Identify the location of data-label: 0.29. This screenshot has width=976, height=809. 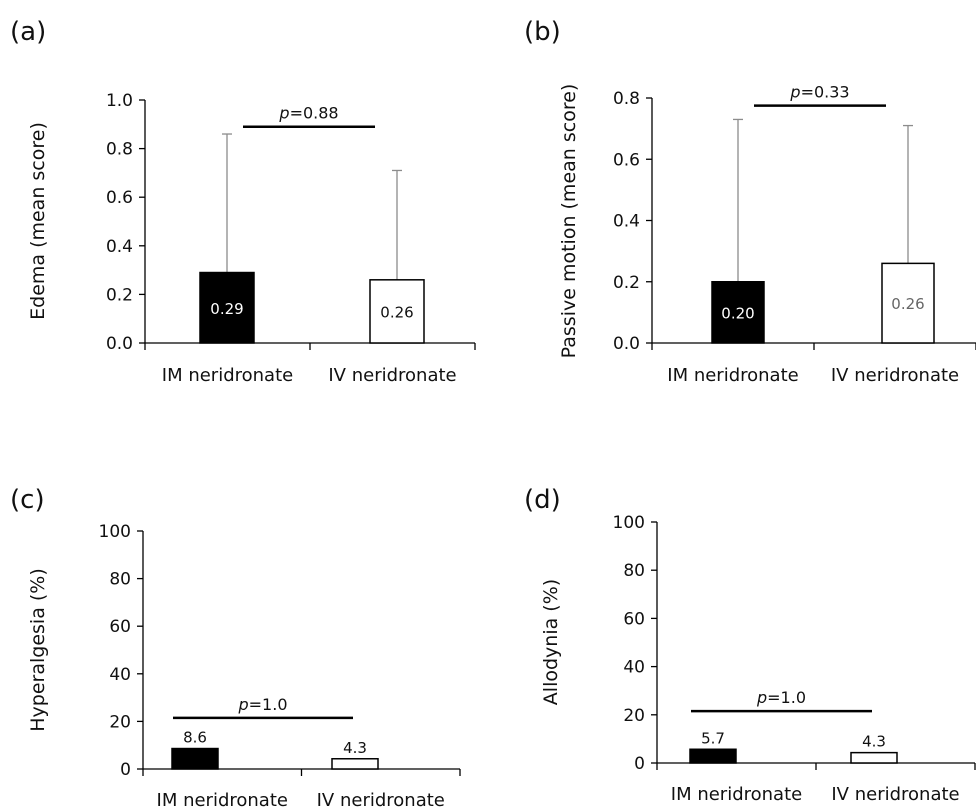
(226, 309).